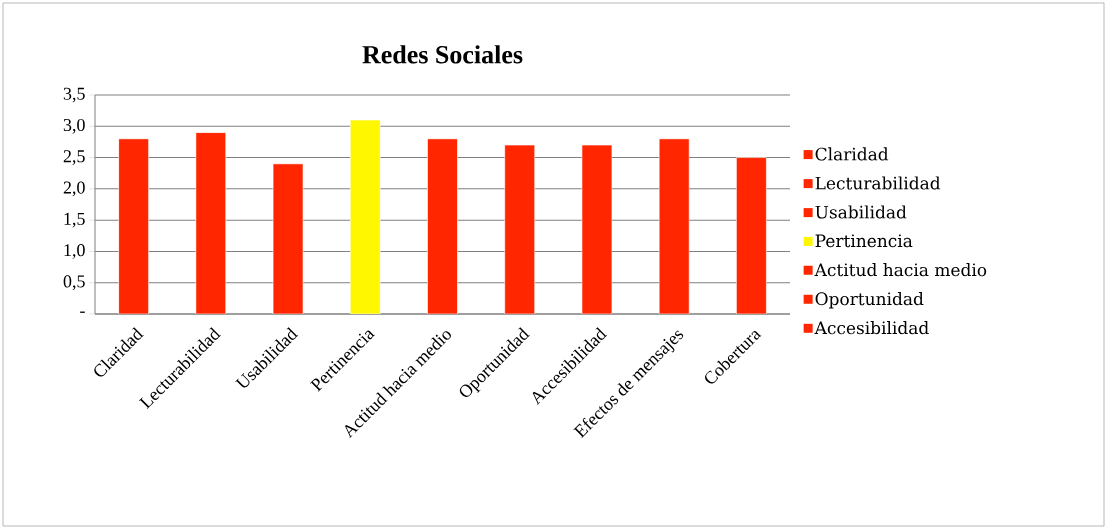 The image size is (1107, 527). I want to click on legend-label: Lecturabilidad, so click(878, 183).